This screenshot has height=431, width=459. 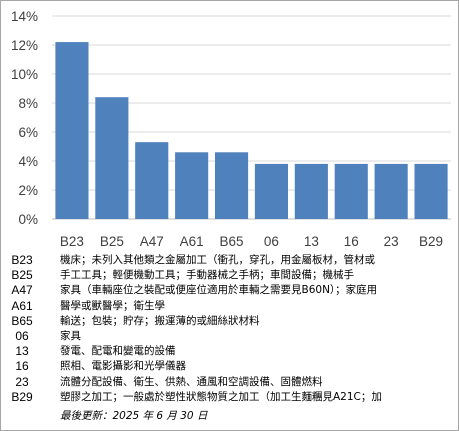 I want to click on legend-description: 手工工具；輕便機動工具；手動器械之手柄；車間設備；機械手, so click(x=207, y=275).